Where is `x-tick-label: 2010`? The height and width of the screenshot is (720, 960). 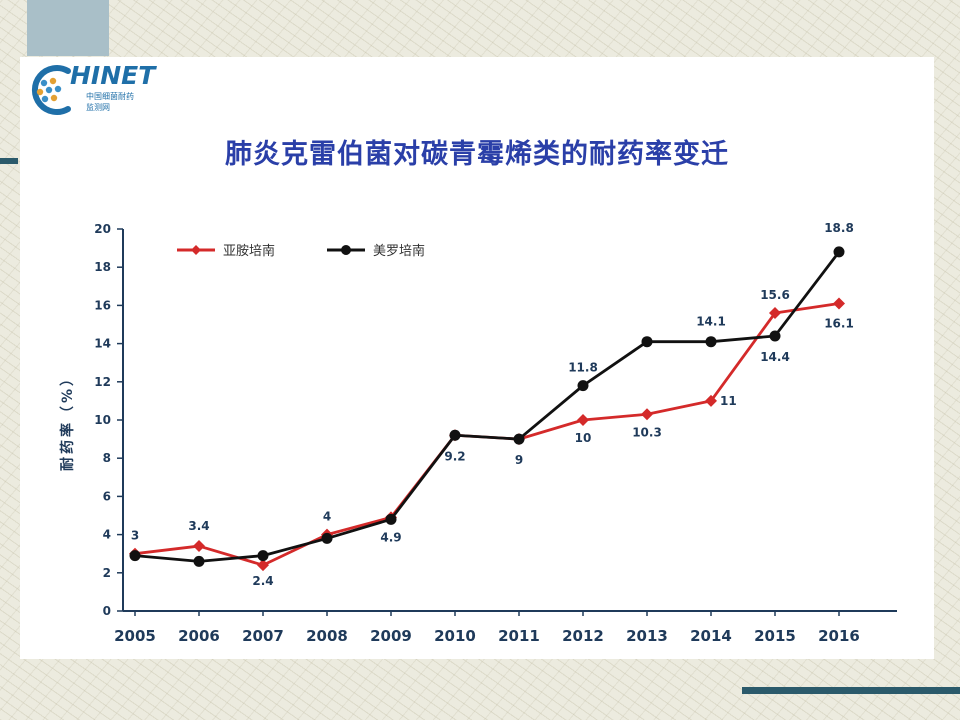
x-tick-label: 2010 is located at coordinates (455, 636).